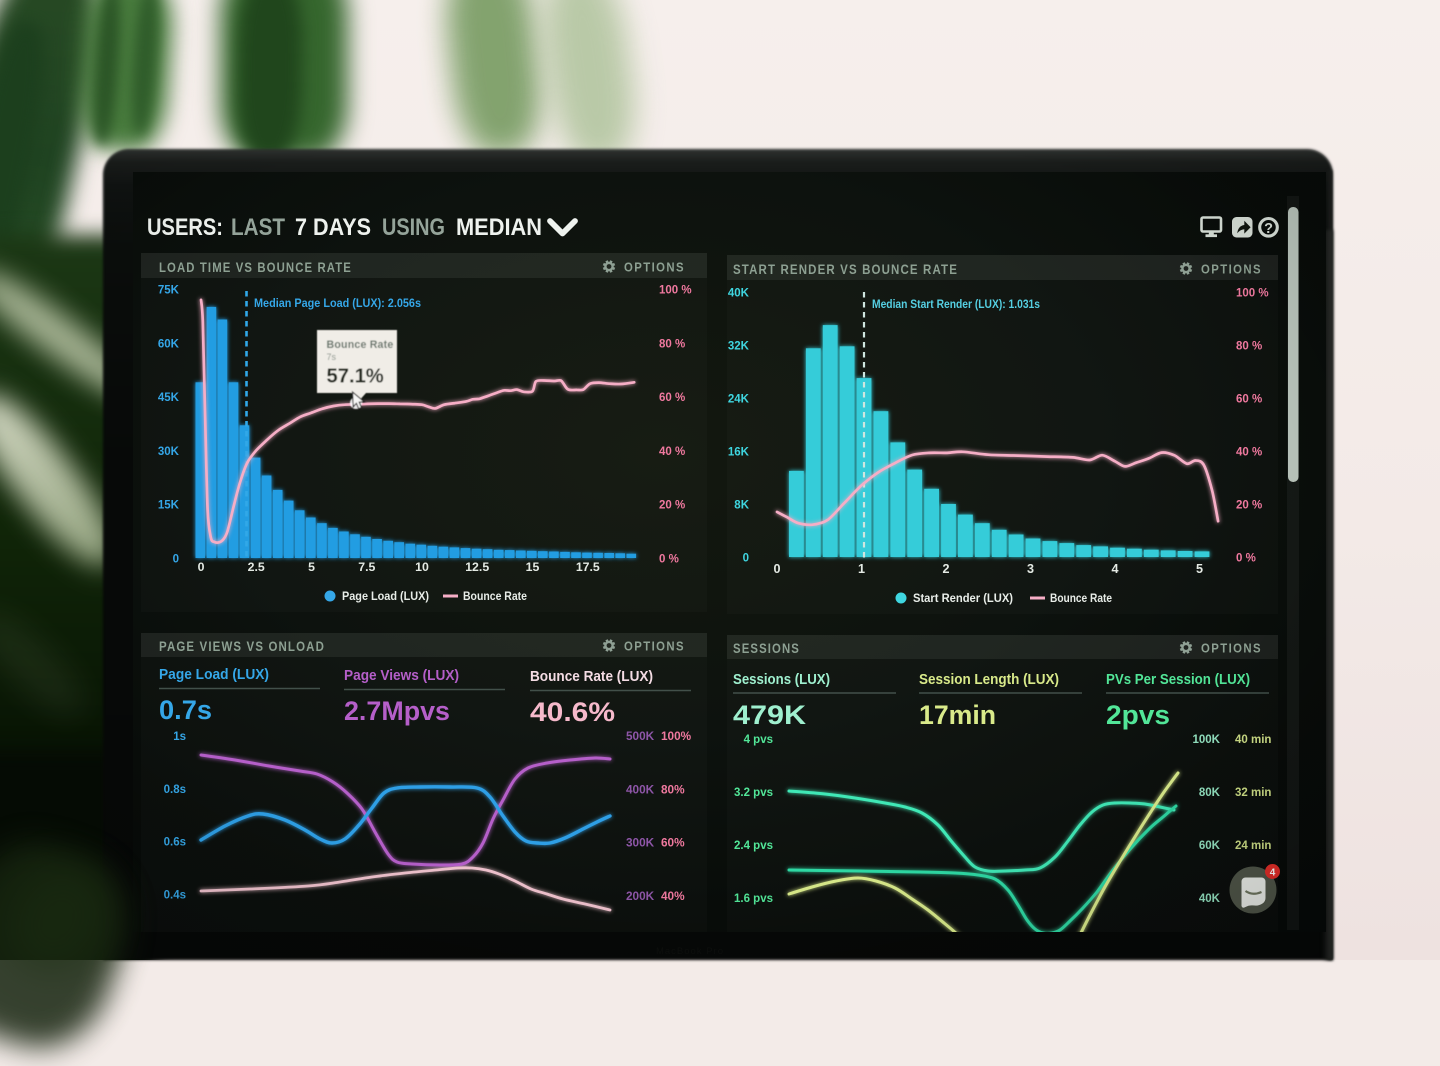  Describe the element at coordinates (169, 291) in the screenshot. I see `svg-text: 75K` at that location.